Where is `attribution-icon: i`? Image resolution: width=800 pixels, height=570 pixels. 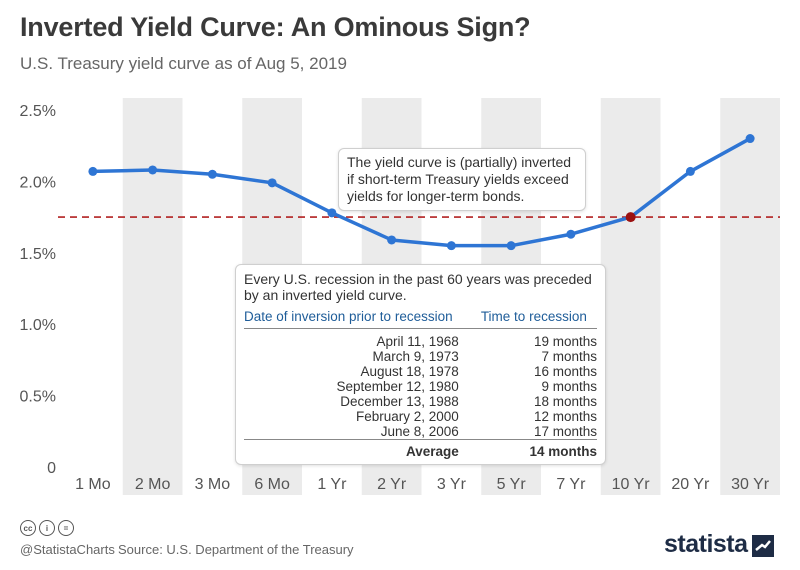 attribution-icon: i is located at coordinates (47, 528).